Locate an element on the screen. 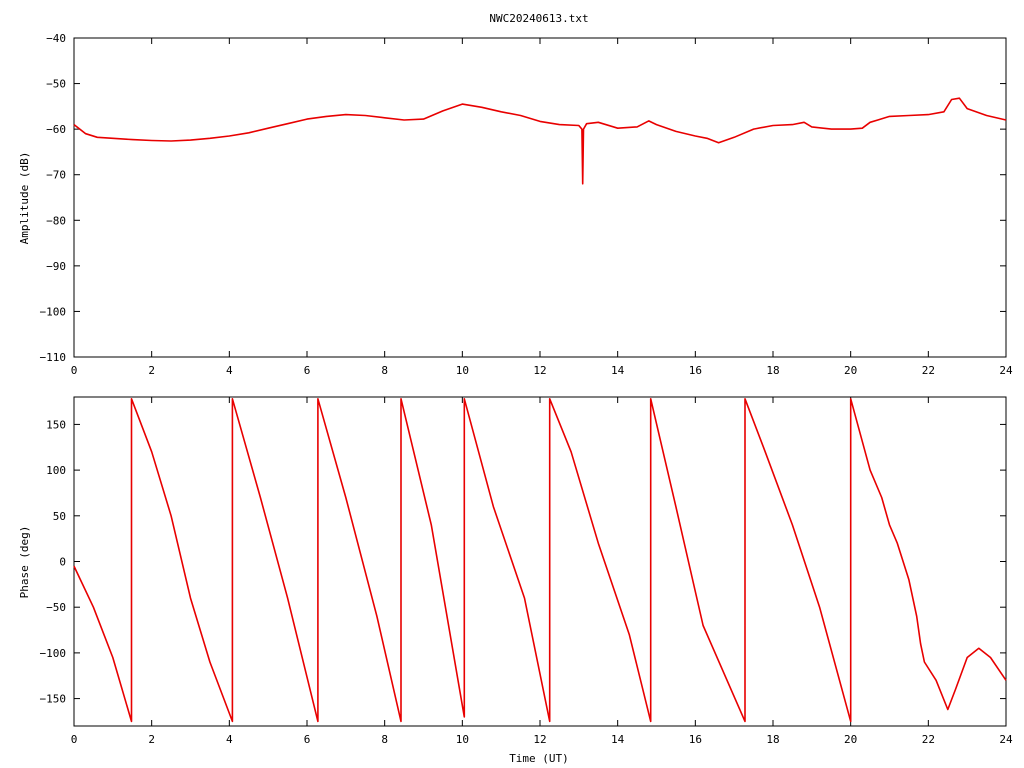 The height and width of the screenshot is (768, 1024). amplitude-x-tick-label: 0 is located at coordinates (74, 370).